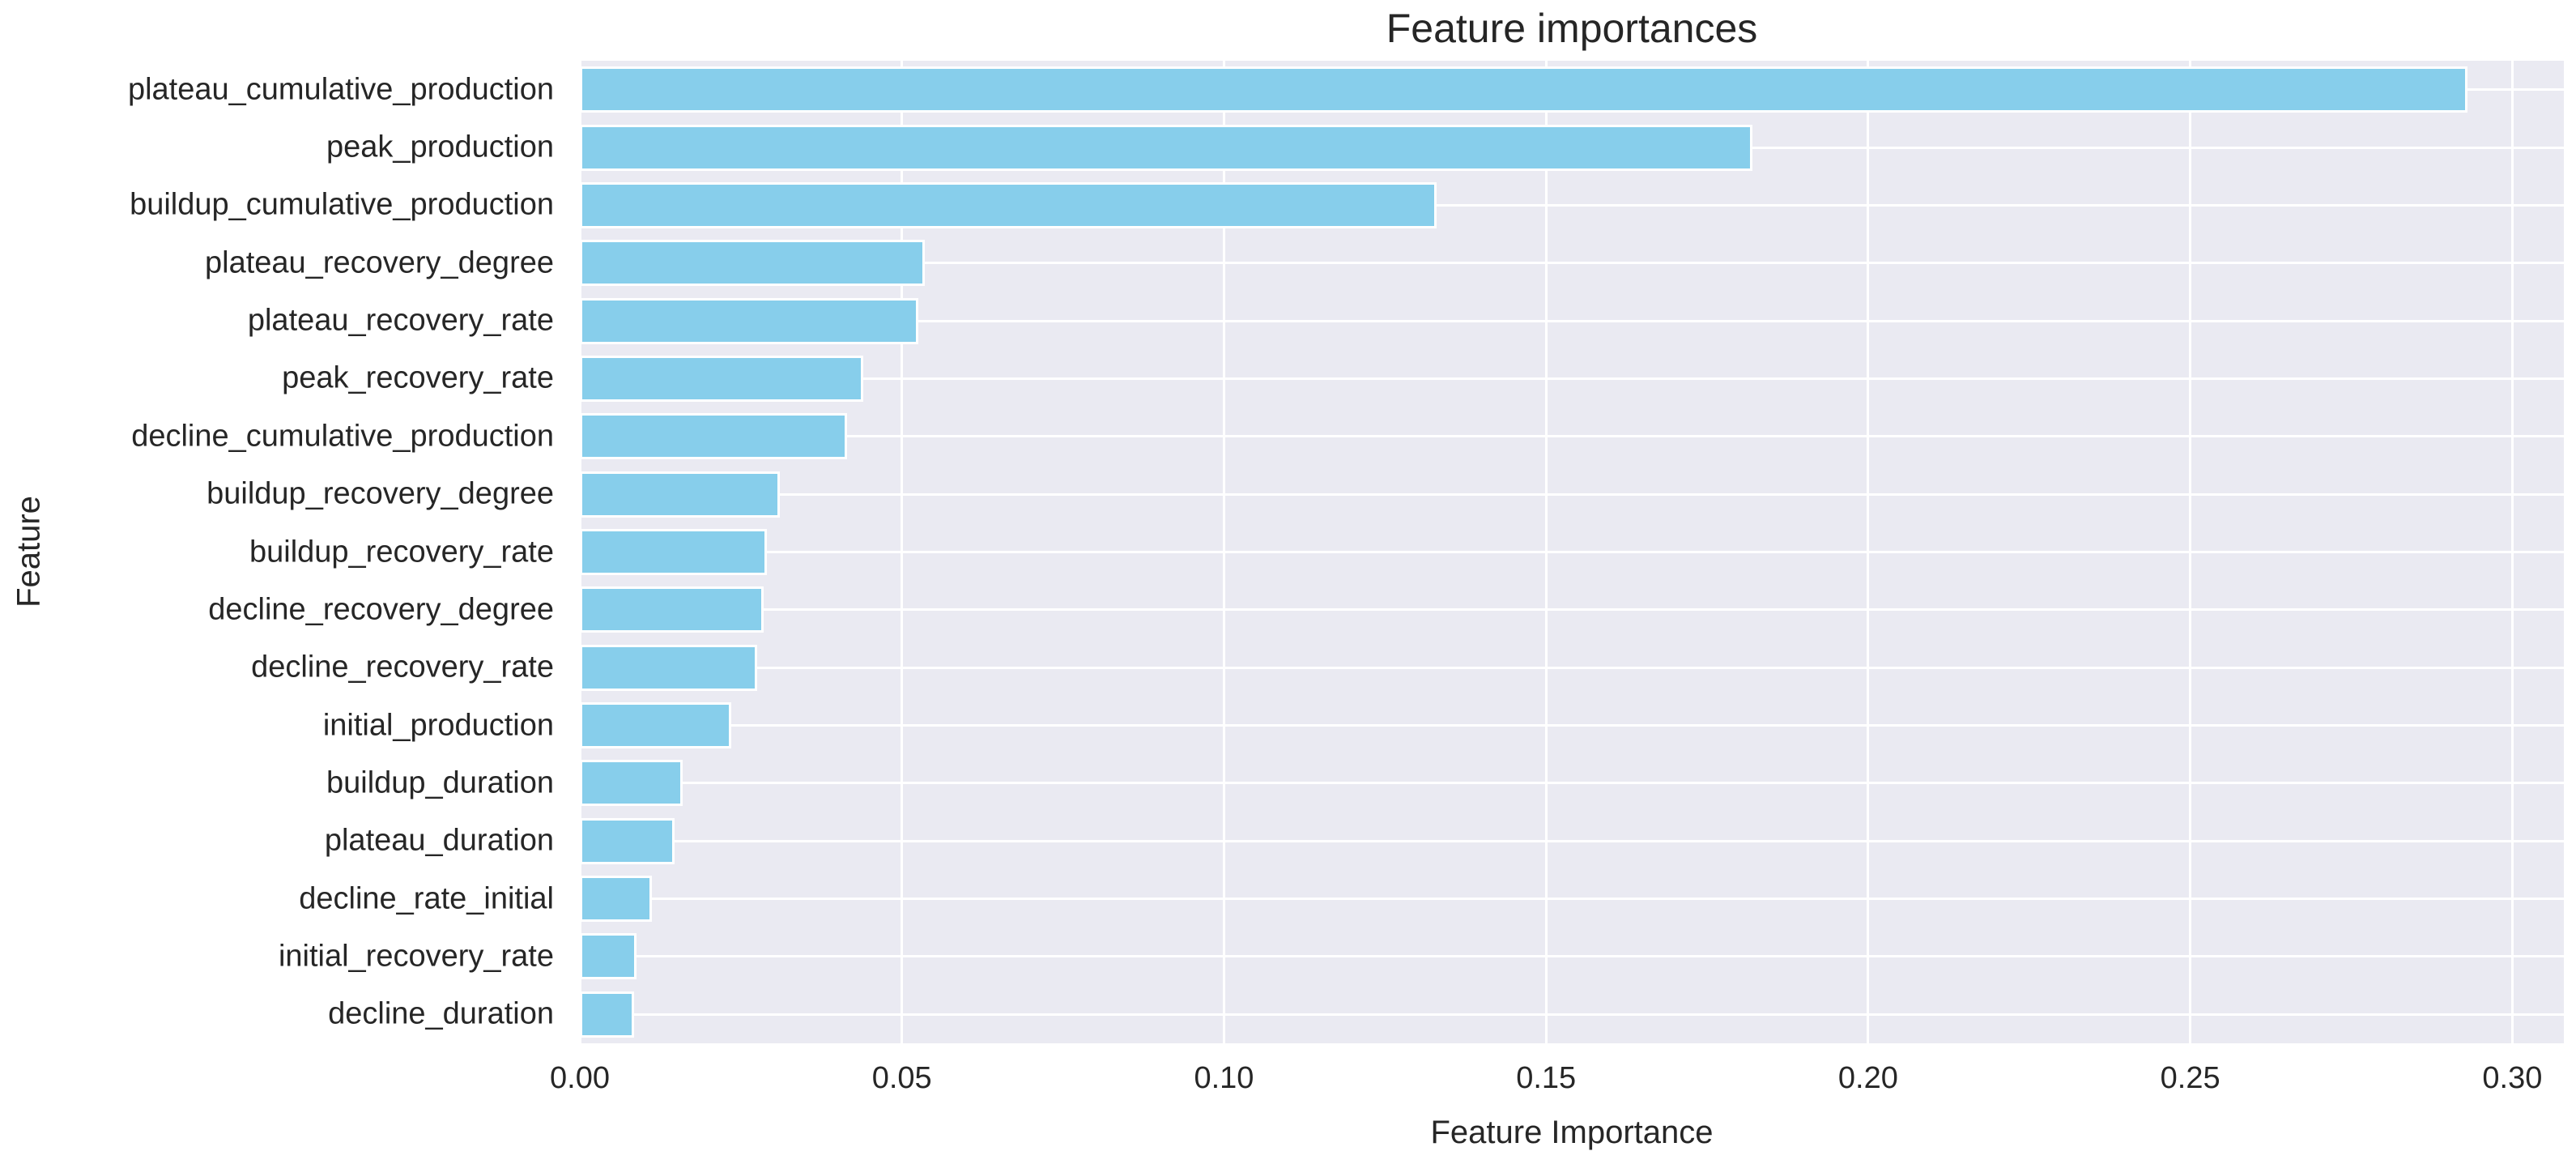  What do you see at coordinates (1572, 28) in the screenshot?
I see `chart-title: Feature importances` at bounding box center [1572, 28].